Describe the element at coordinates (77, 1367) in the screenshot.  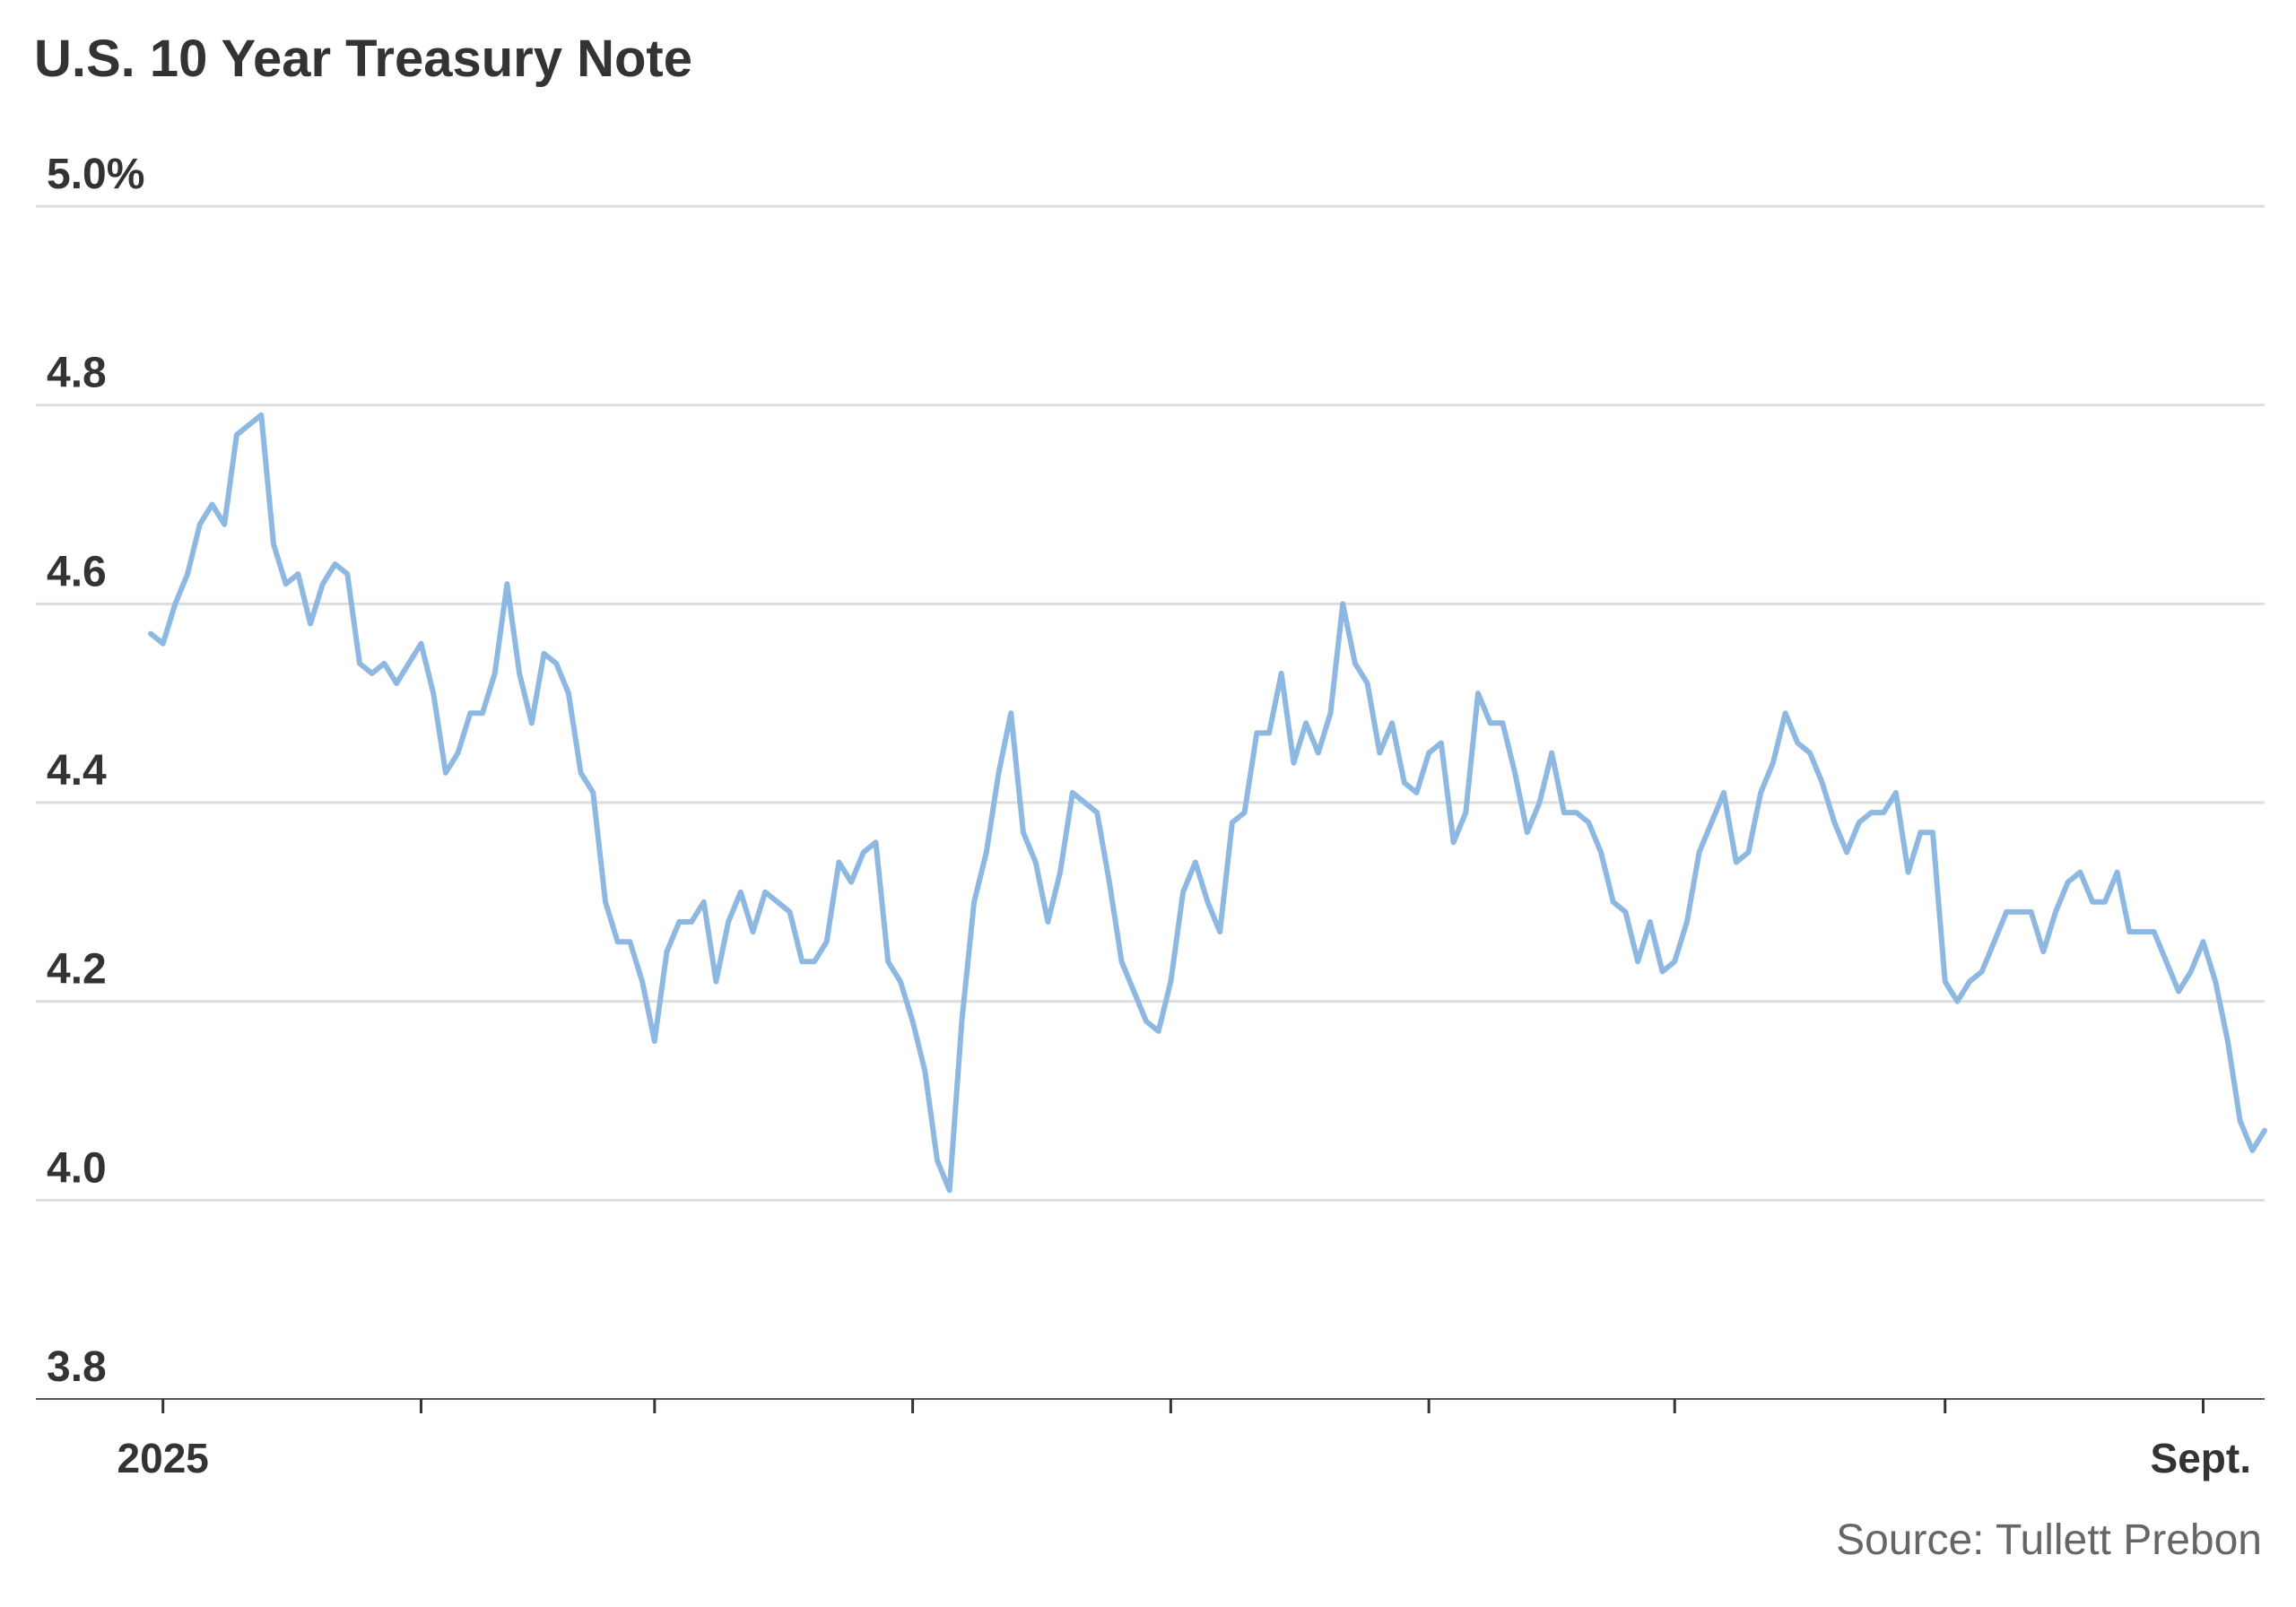
I see `y-tick-label: 3.8` at that location.